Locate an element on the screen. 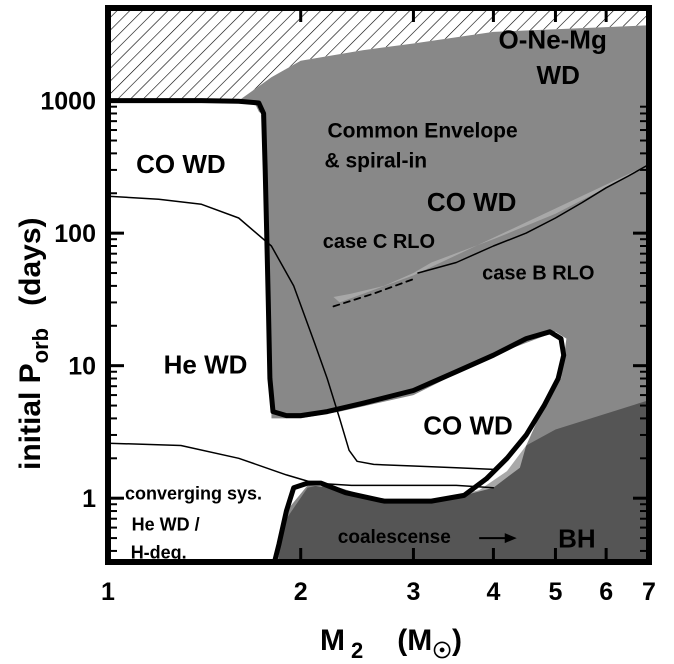  y-tick-label-1: 1 is located at coordinates (89, 499).